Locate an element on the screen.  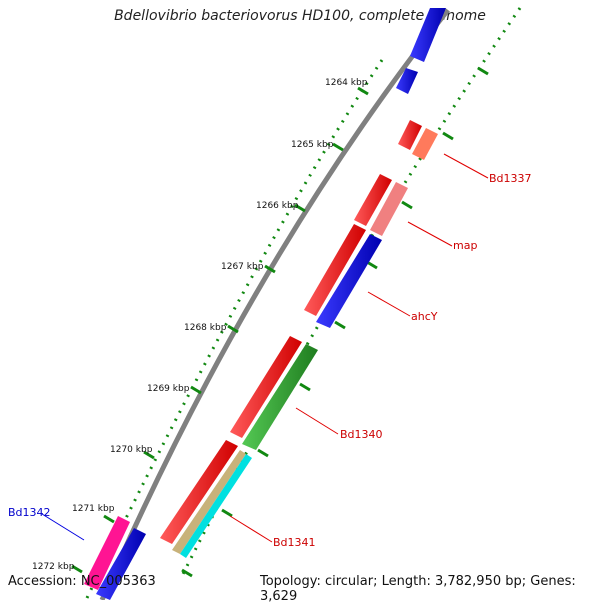
gene-arrow-bd1341-tan is located at coordinates (209, 502).